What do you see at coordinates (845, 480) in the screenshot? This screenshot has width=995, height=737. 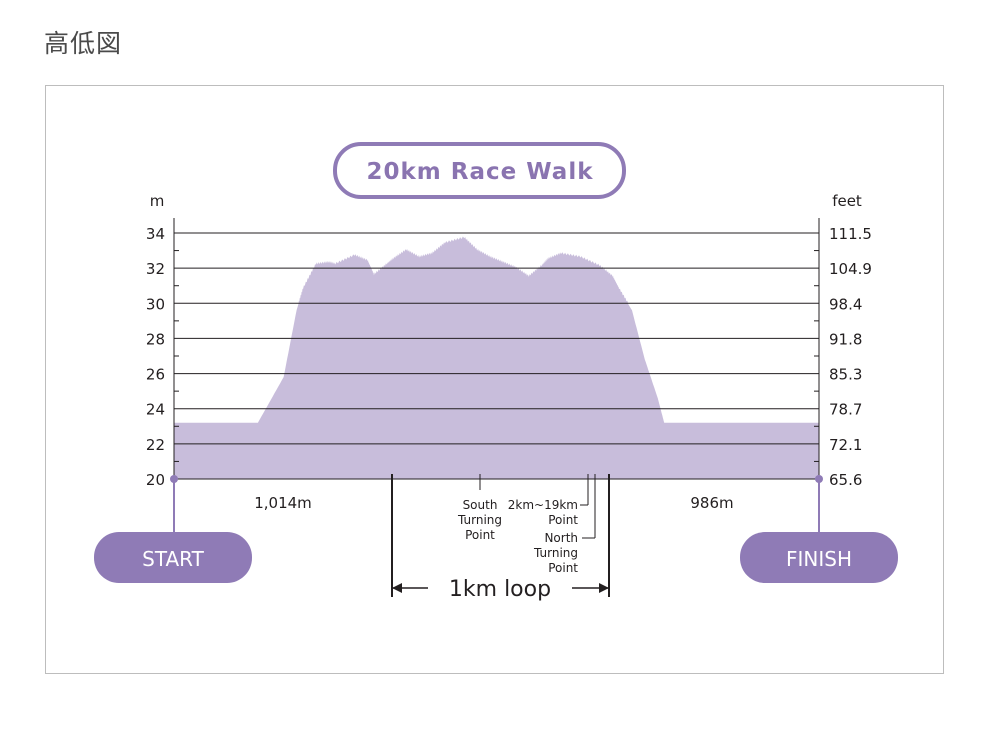 I see `y-tick-label-right: 65.6` at bounding box center [845, 480].